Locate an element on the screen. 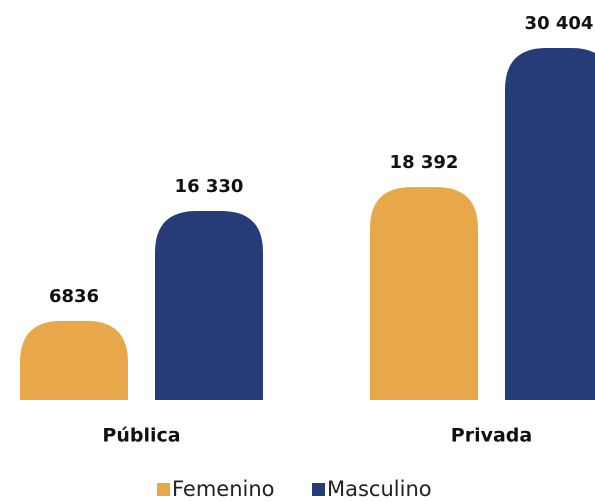 This screenshot has width=595, height=502. legend-label: Femenino is located at coordinates (223, 489).